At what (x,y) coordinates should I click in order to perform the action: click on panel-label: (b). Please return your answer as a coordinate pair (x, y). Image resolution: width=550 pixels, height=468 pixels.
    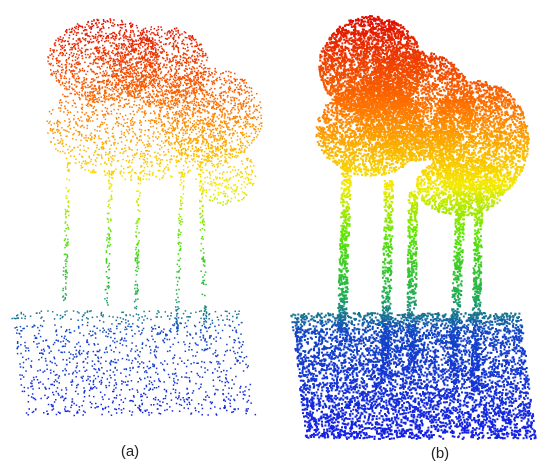
    Looking at the image, I should click on (440, 453).